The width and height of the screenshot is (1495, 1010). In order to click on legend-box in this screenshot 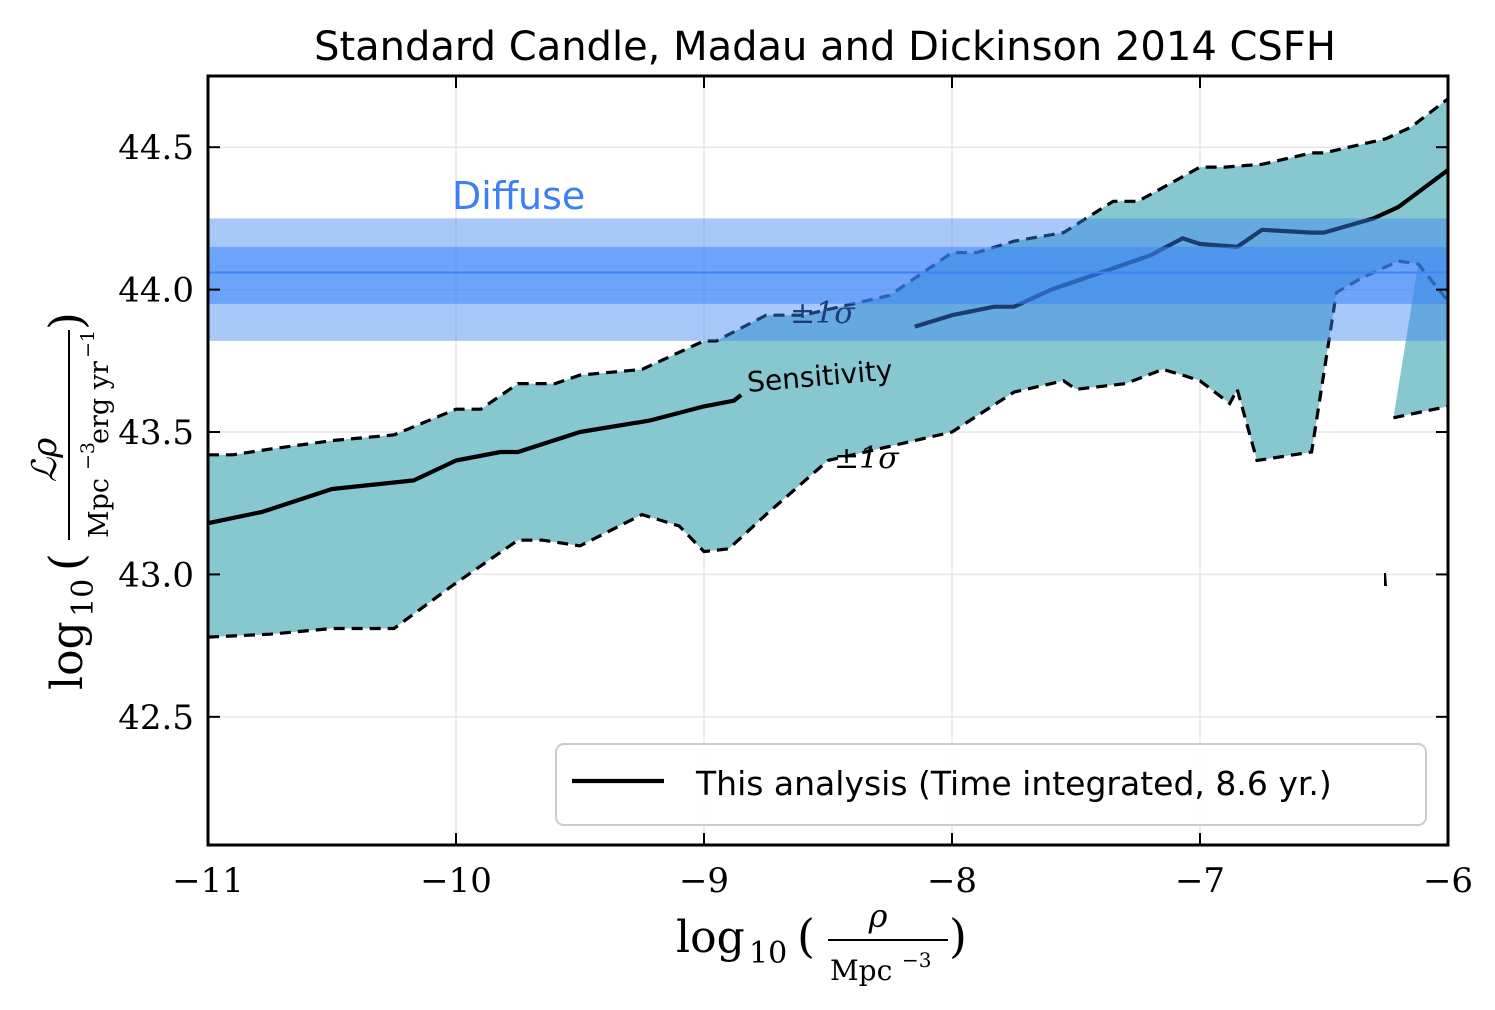, I will do `click(991, 784)`.